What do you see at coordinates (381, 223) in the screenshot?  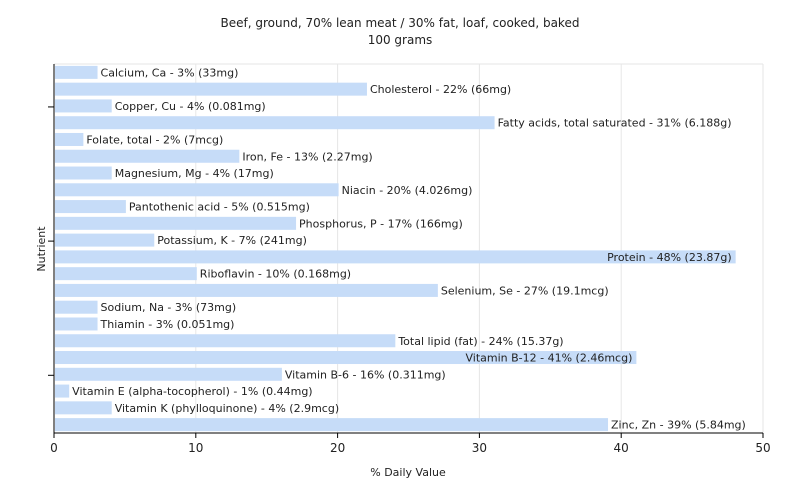 I see `bar-label: Phosphorus, P - 17% (166mg)` at bounding box center [381, 223].